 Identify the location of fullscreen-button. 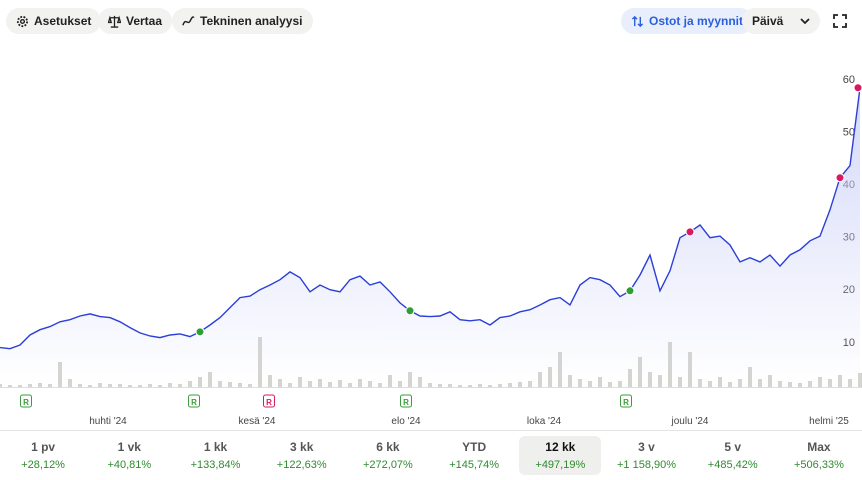
(840, 21).